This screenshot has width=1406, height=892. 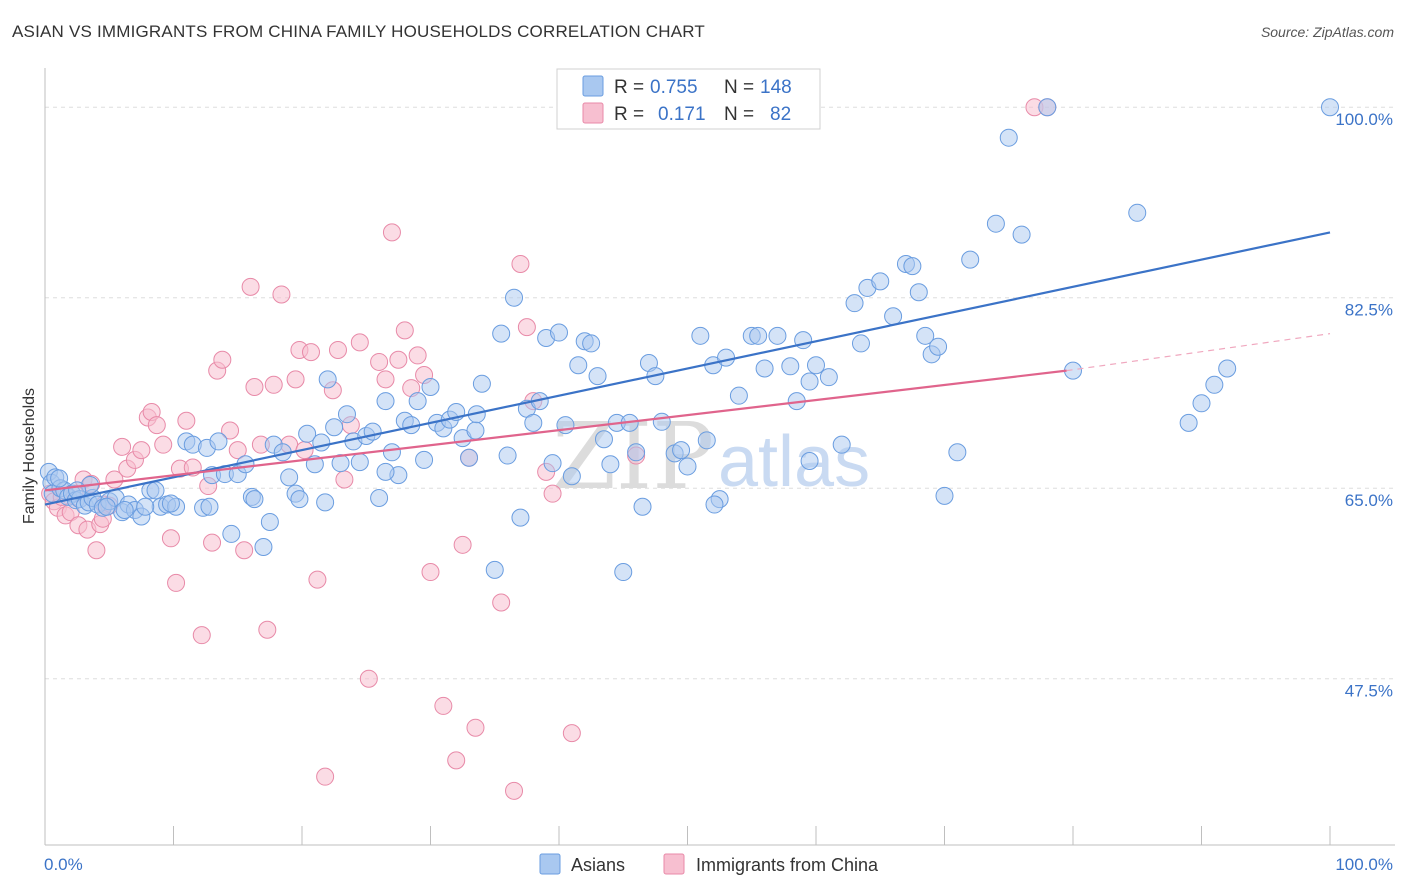 I want to click on watermark-atlas: atlas, so click(x=794, y=462).